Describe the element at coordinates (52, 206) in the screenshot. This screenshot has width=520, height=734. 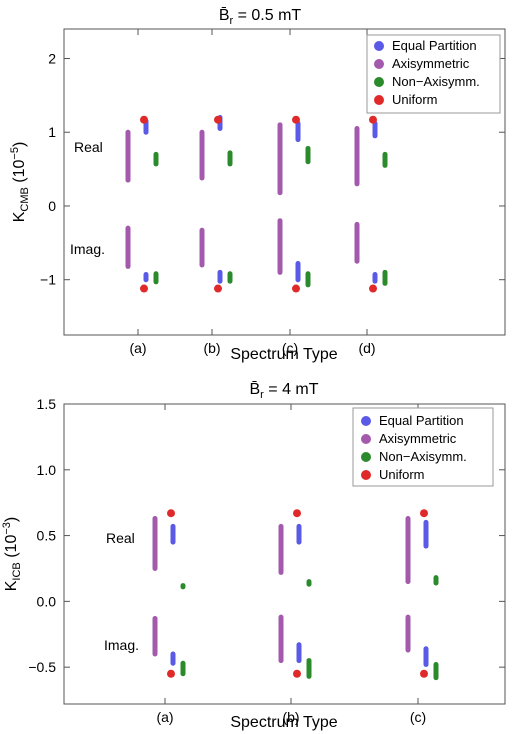
I see `y-tick-label: 0` at that location.